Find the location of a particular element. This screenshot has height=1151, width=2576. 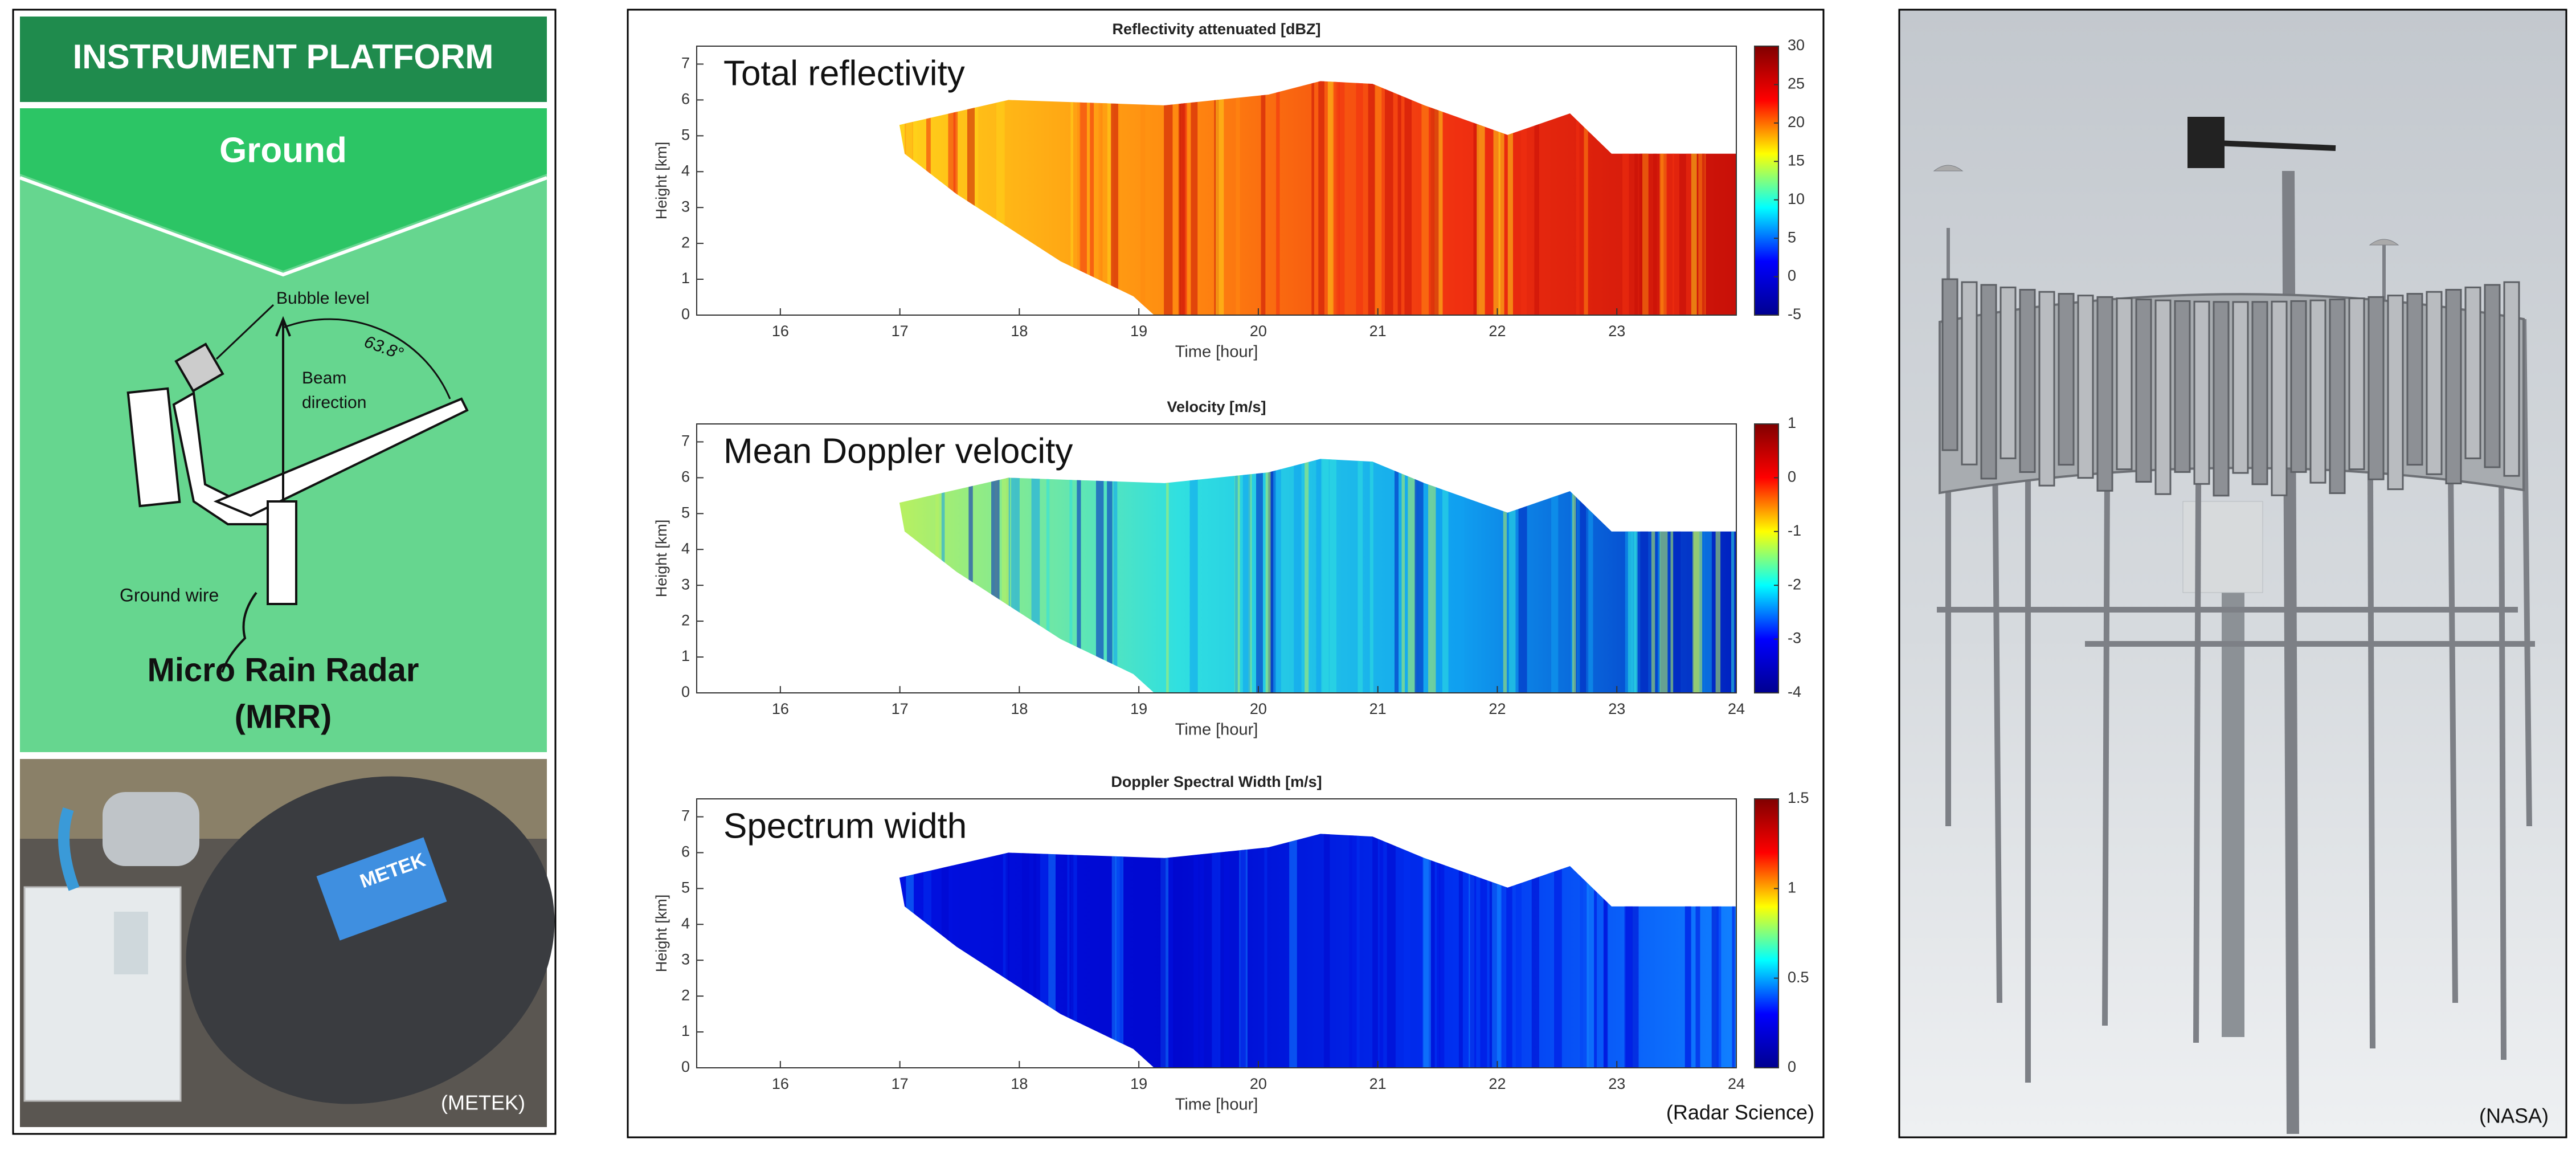

instrument-name: Micro Rain Radar is located at coordinates (283, 669).